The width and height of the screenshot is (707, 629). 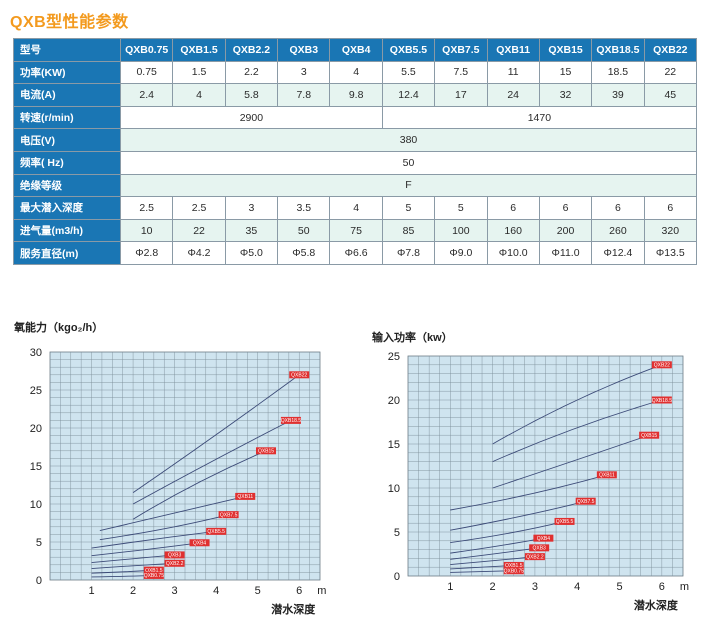 What do you see at coordinates (450, 587) in the screenshot?
I see `x-tick-label: 1` at bounding box center [450, 587].